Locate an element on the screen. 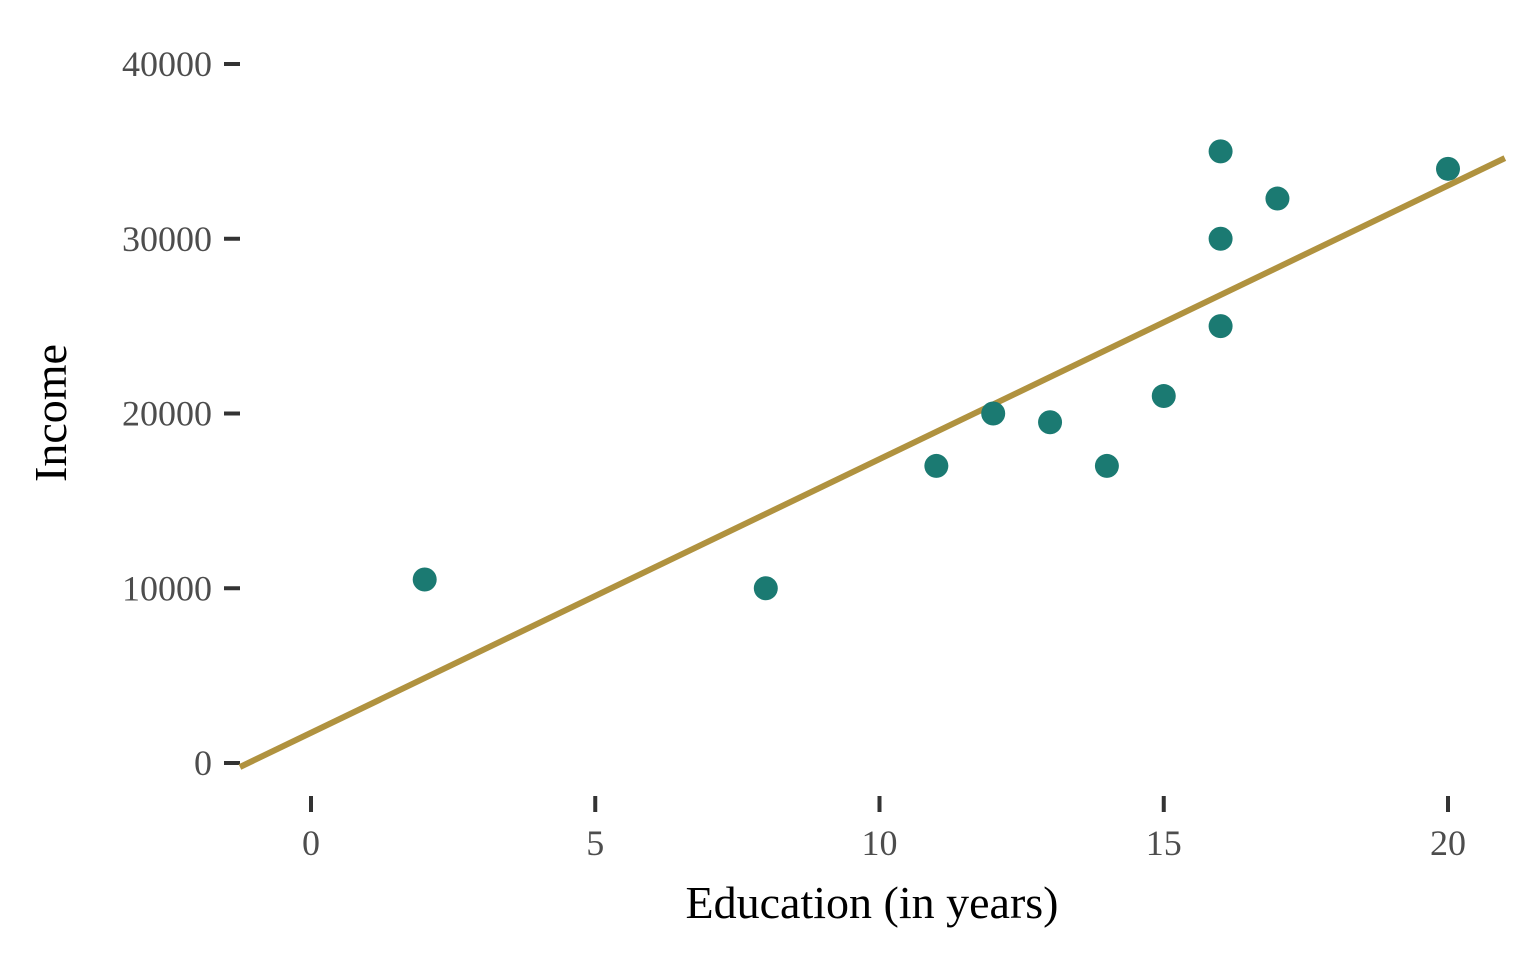 The image size is (1536, 960). y-tick-label: 0 is located at coordinates (203, 763).